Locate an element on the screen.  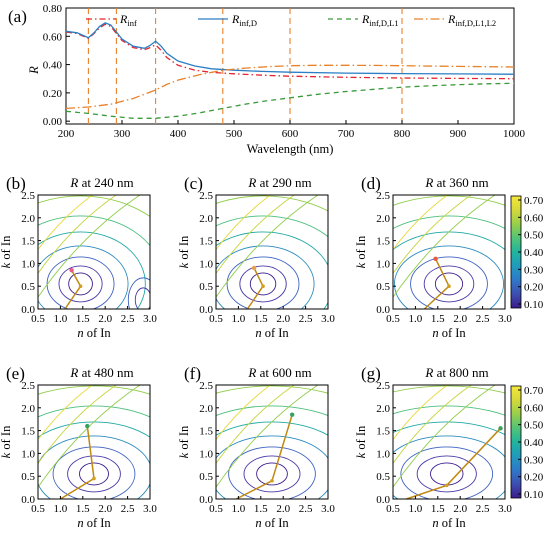
x-tick-label: 500 is located at coordinates (234, 134).